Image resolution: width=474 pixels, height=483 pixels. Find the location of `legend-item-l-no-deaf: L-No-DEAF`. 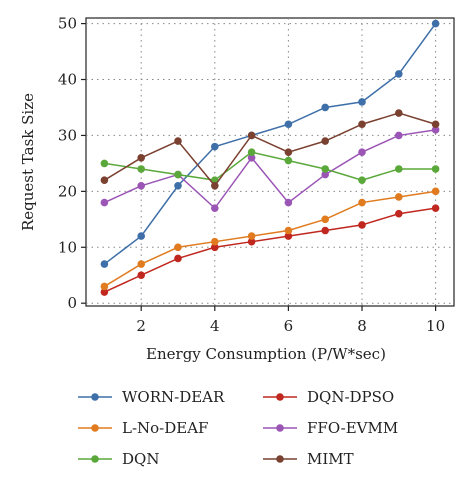

legend-item-l-no-deaf: L-No-DEAF is located at coordinates (143, 428).